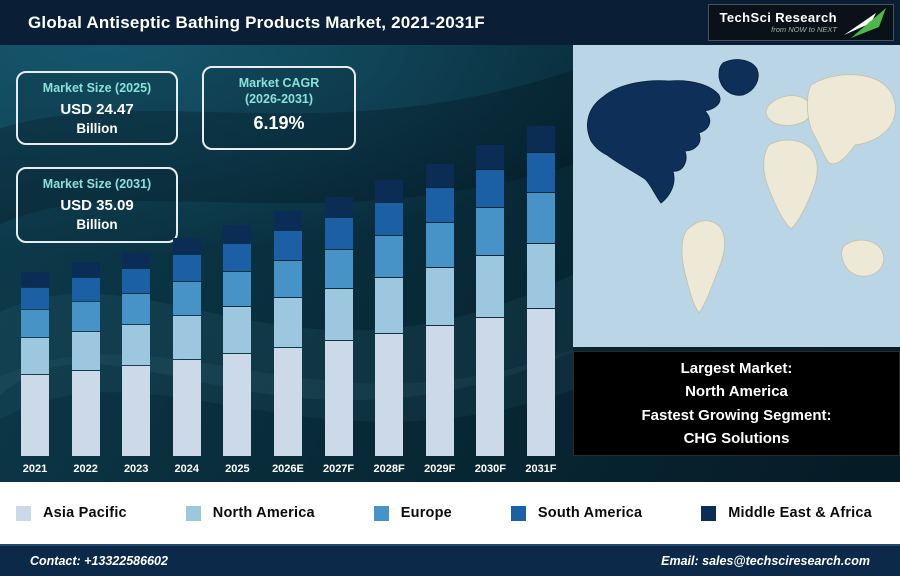  I want to click on legend-swatch-south-america, so click(518, 513).